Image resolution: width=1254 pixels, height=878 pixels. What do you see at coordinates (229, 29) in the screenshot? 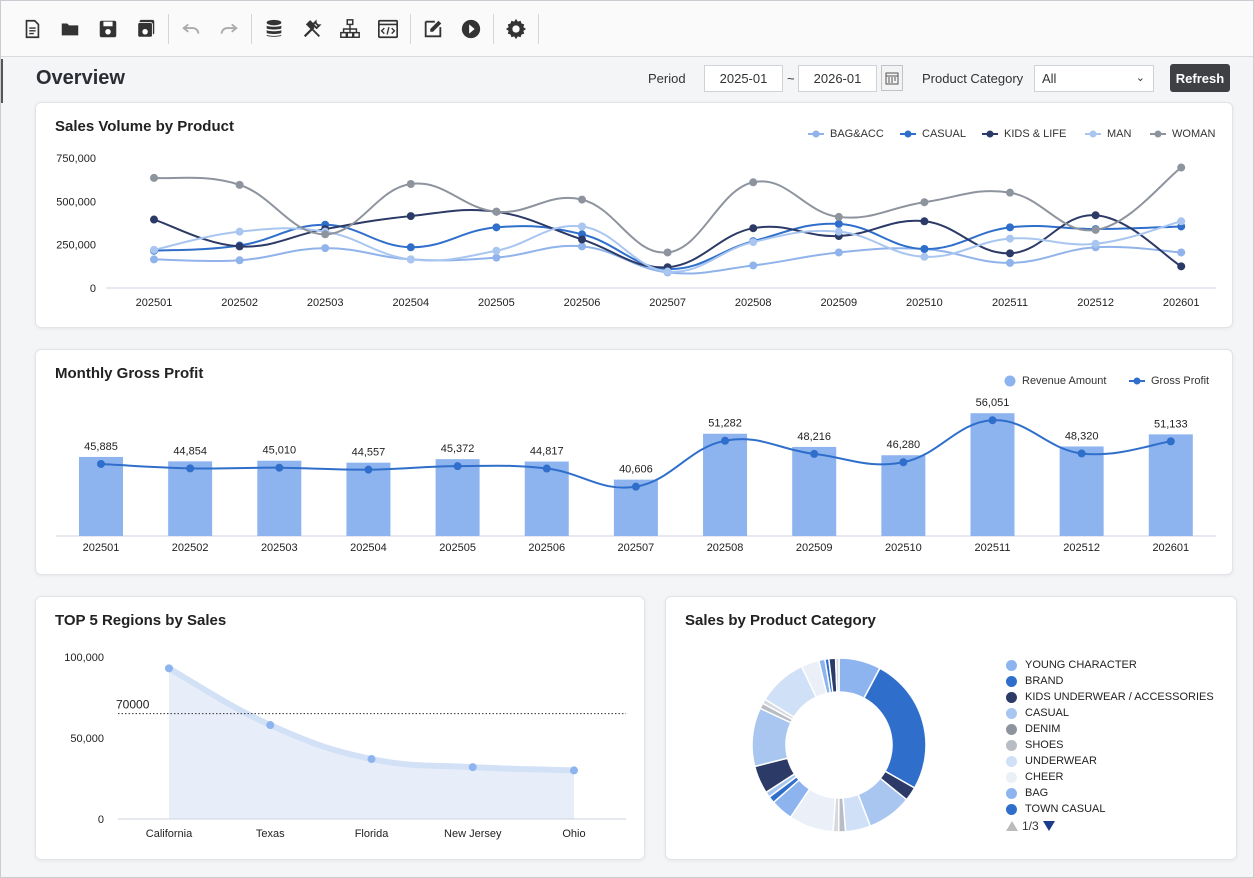
I see `redo-icon` at bounding box center [229, 29].